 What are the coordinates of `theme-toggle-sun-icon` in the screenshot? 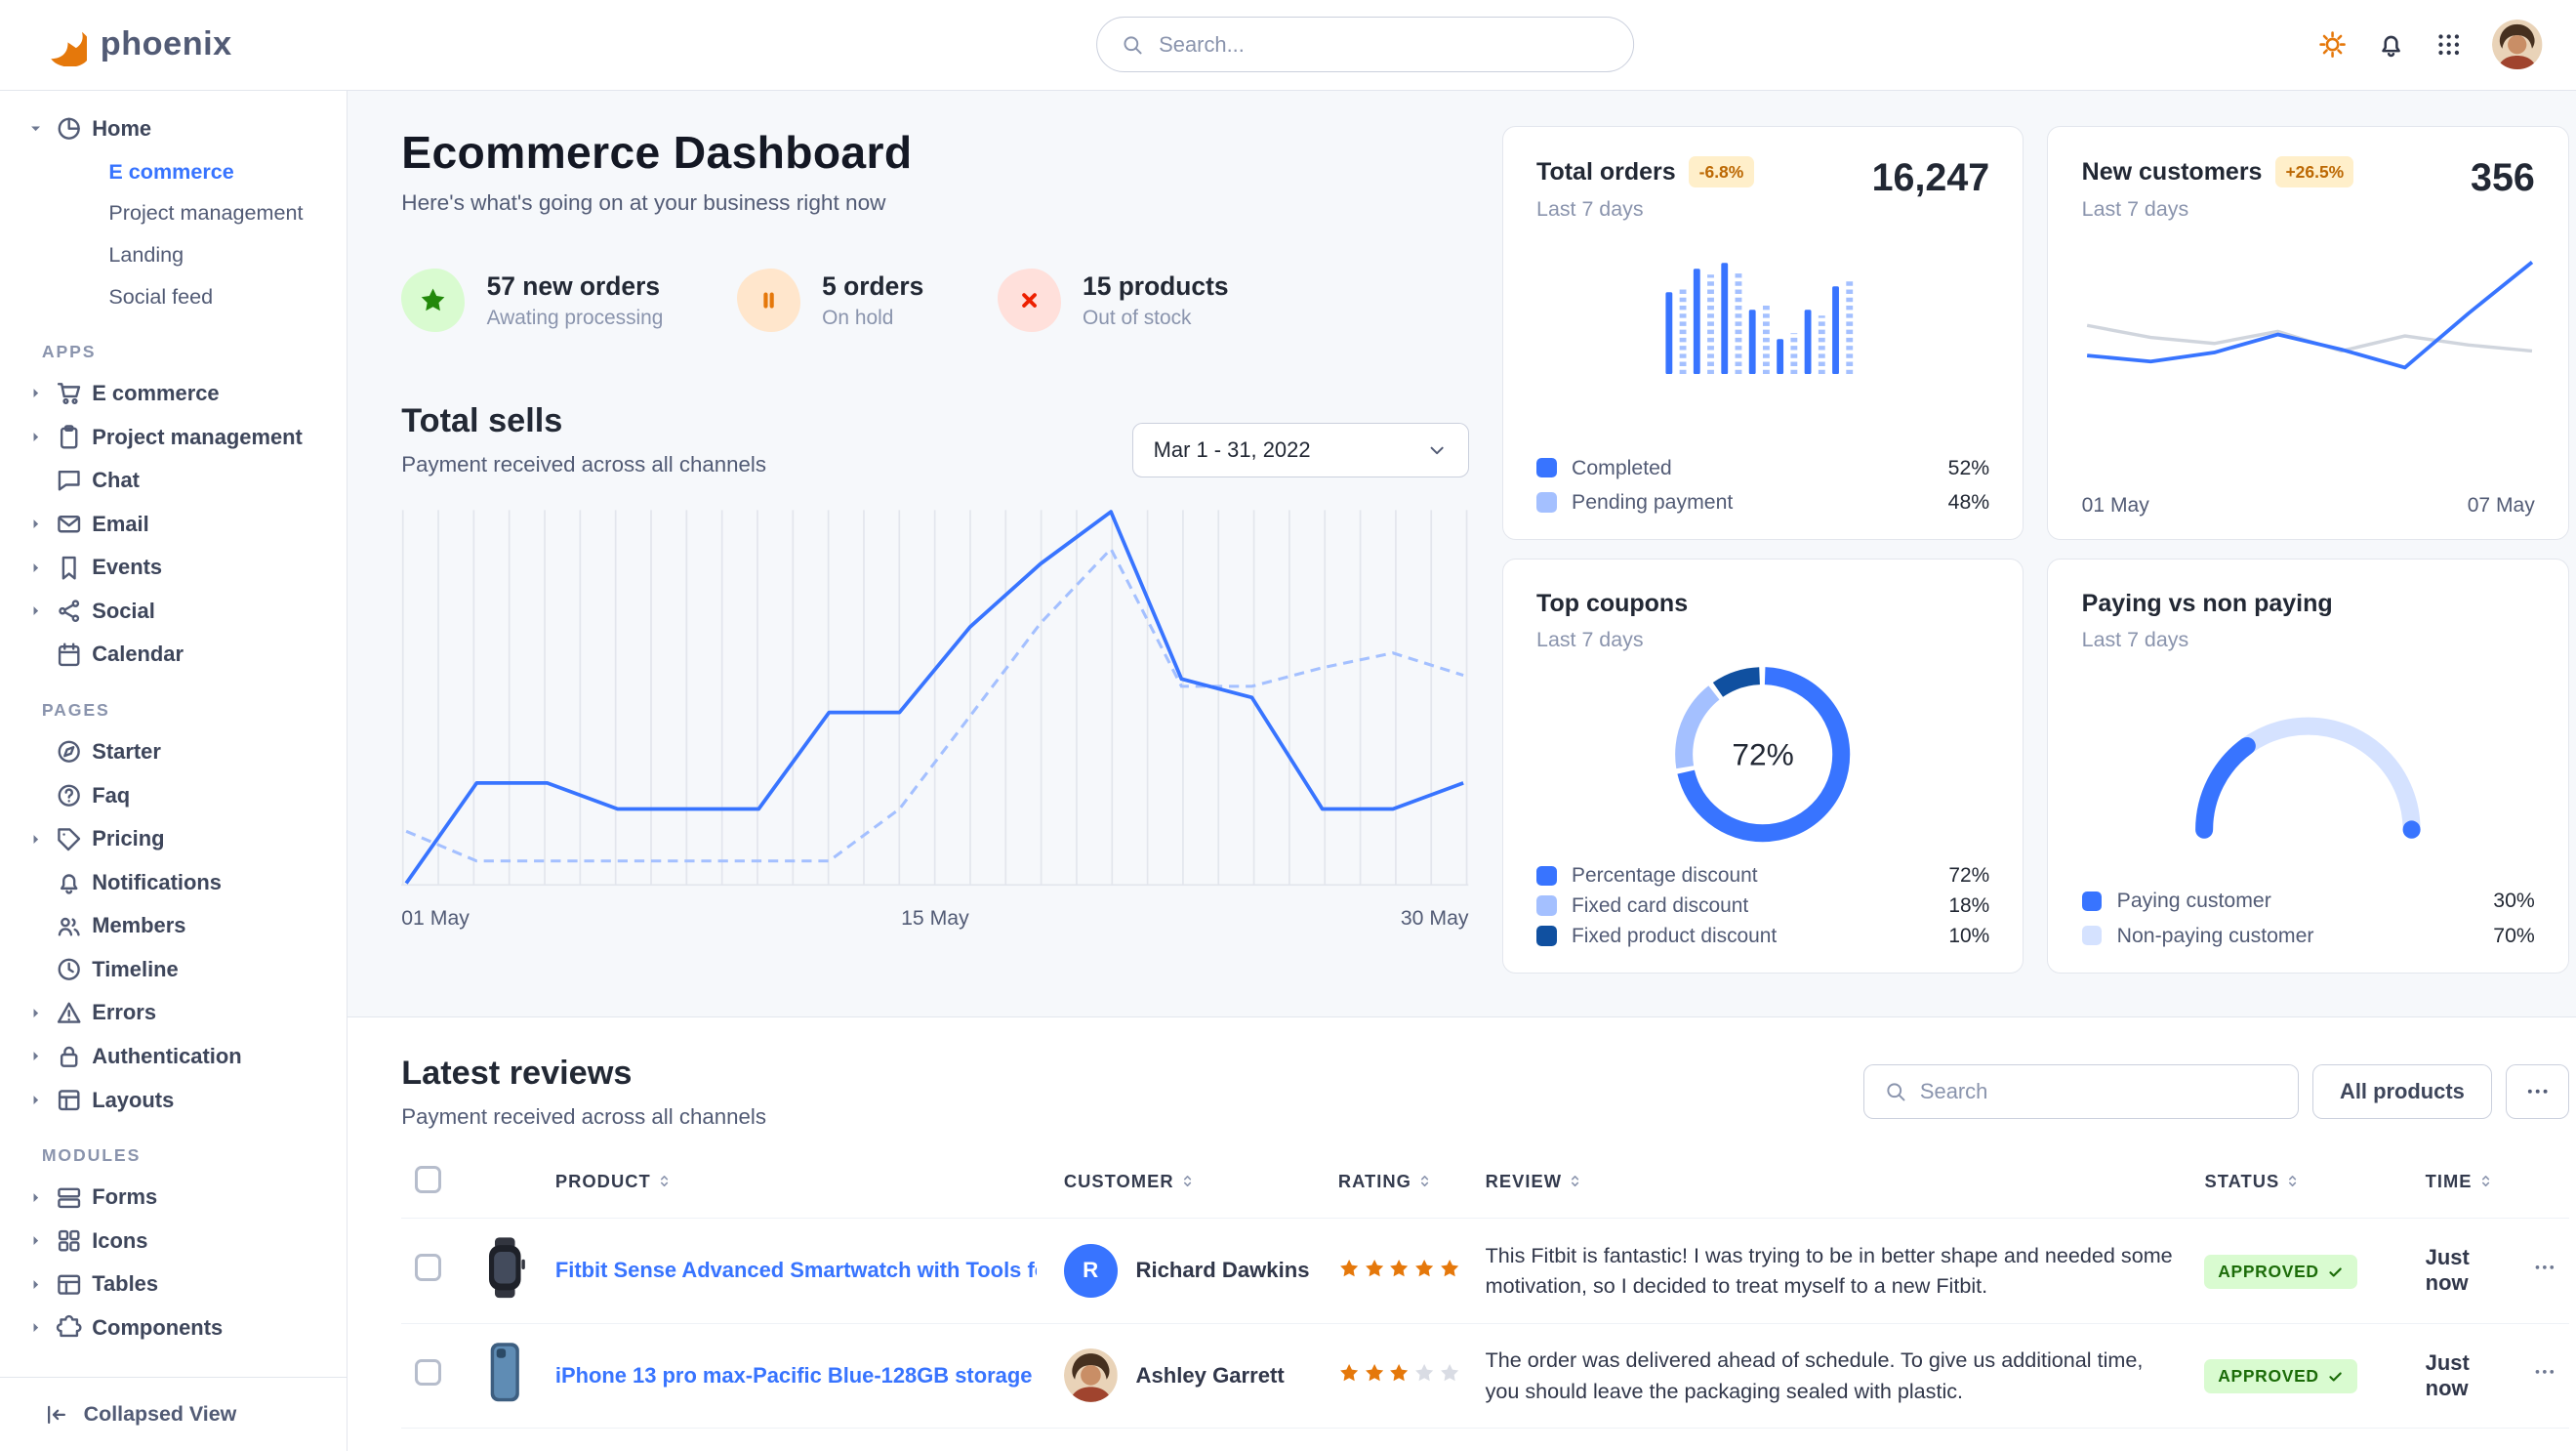 It's located at (2332, 44).